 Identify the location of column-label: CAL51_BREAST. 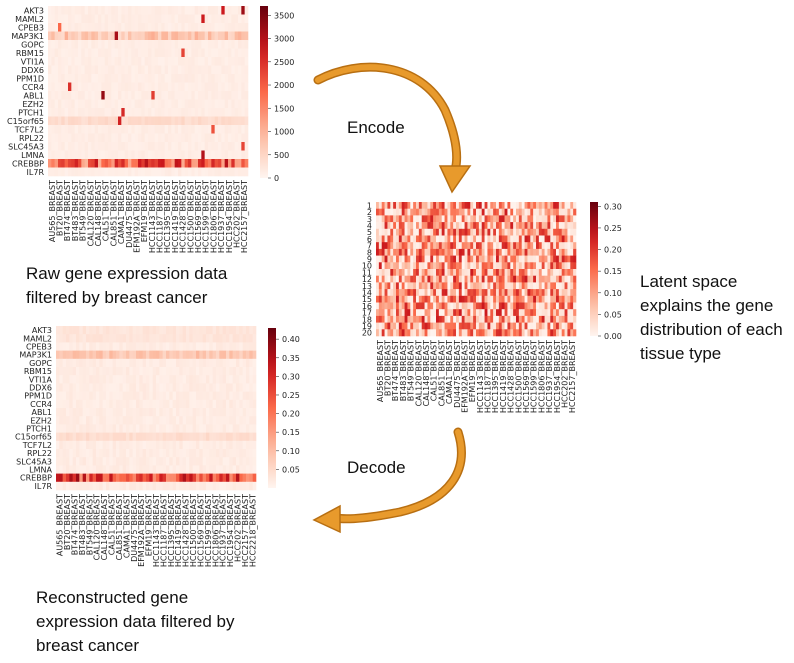
(106, 210).